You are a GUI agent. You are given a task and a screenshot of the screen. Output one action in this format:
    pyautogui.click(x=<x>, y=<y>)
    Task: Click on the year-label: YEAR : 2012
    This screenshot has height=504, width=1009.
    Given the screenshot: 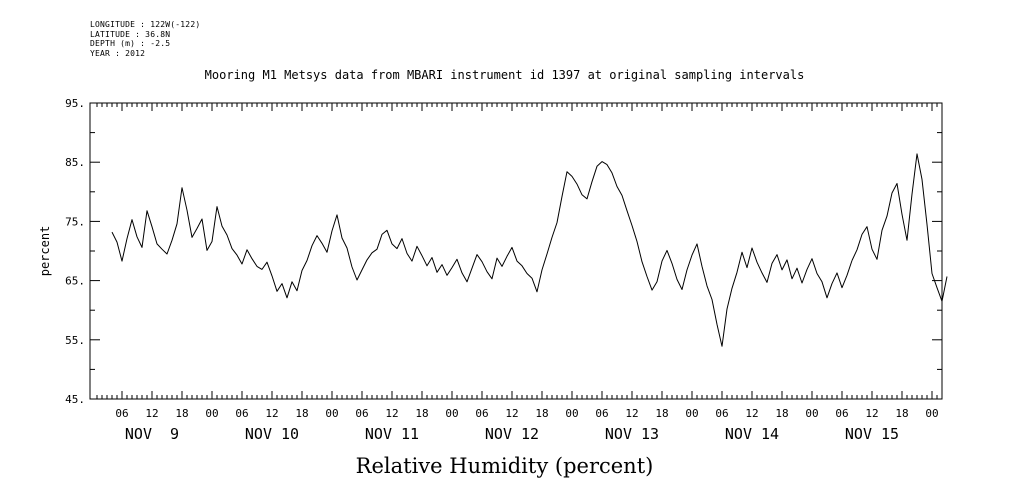 What is the action you would take?
    pyautogui.click(x=118, y=53)
    